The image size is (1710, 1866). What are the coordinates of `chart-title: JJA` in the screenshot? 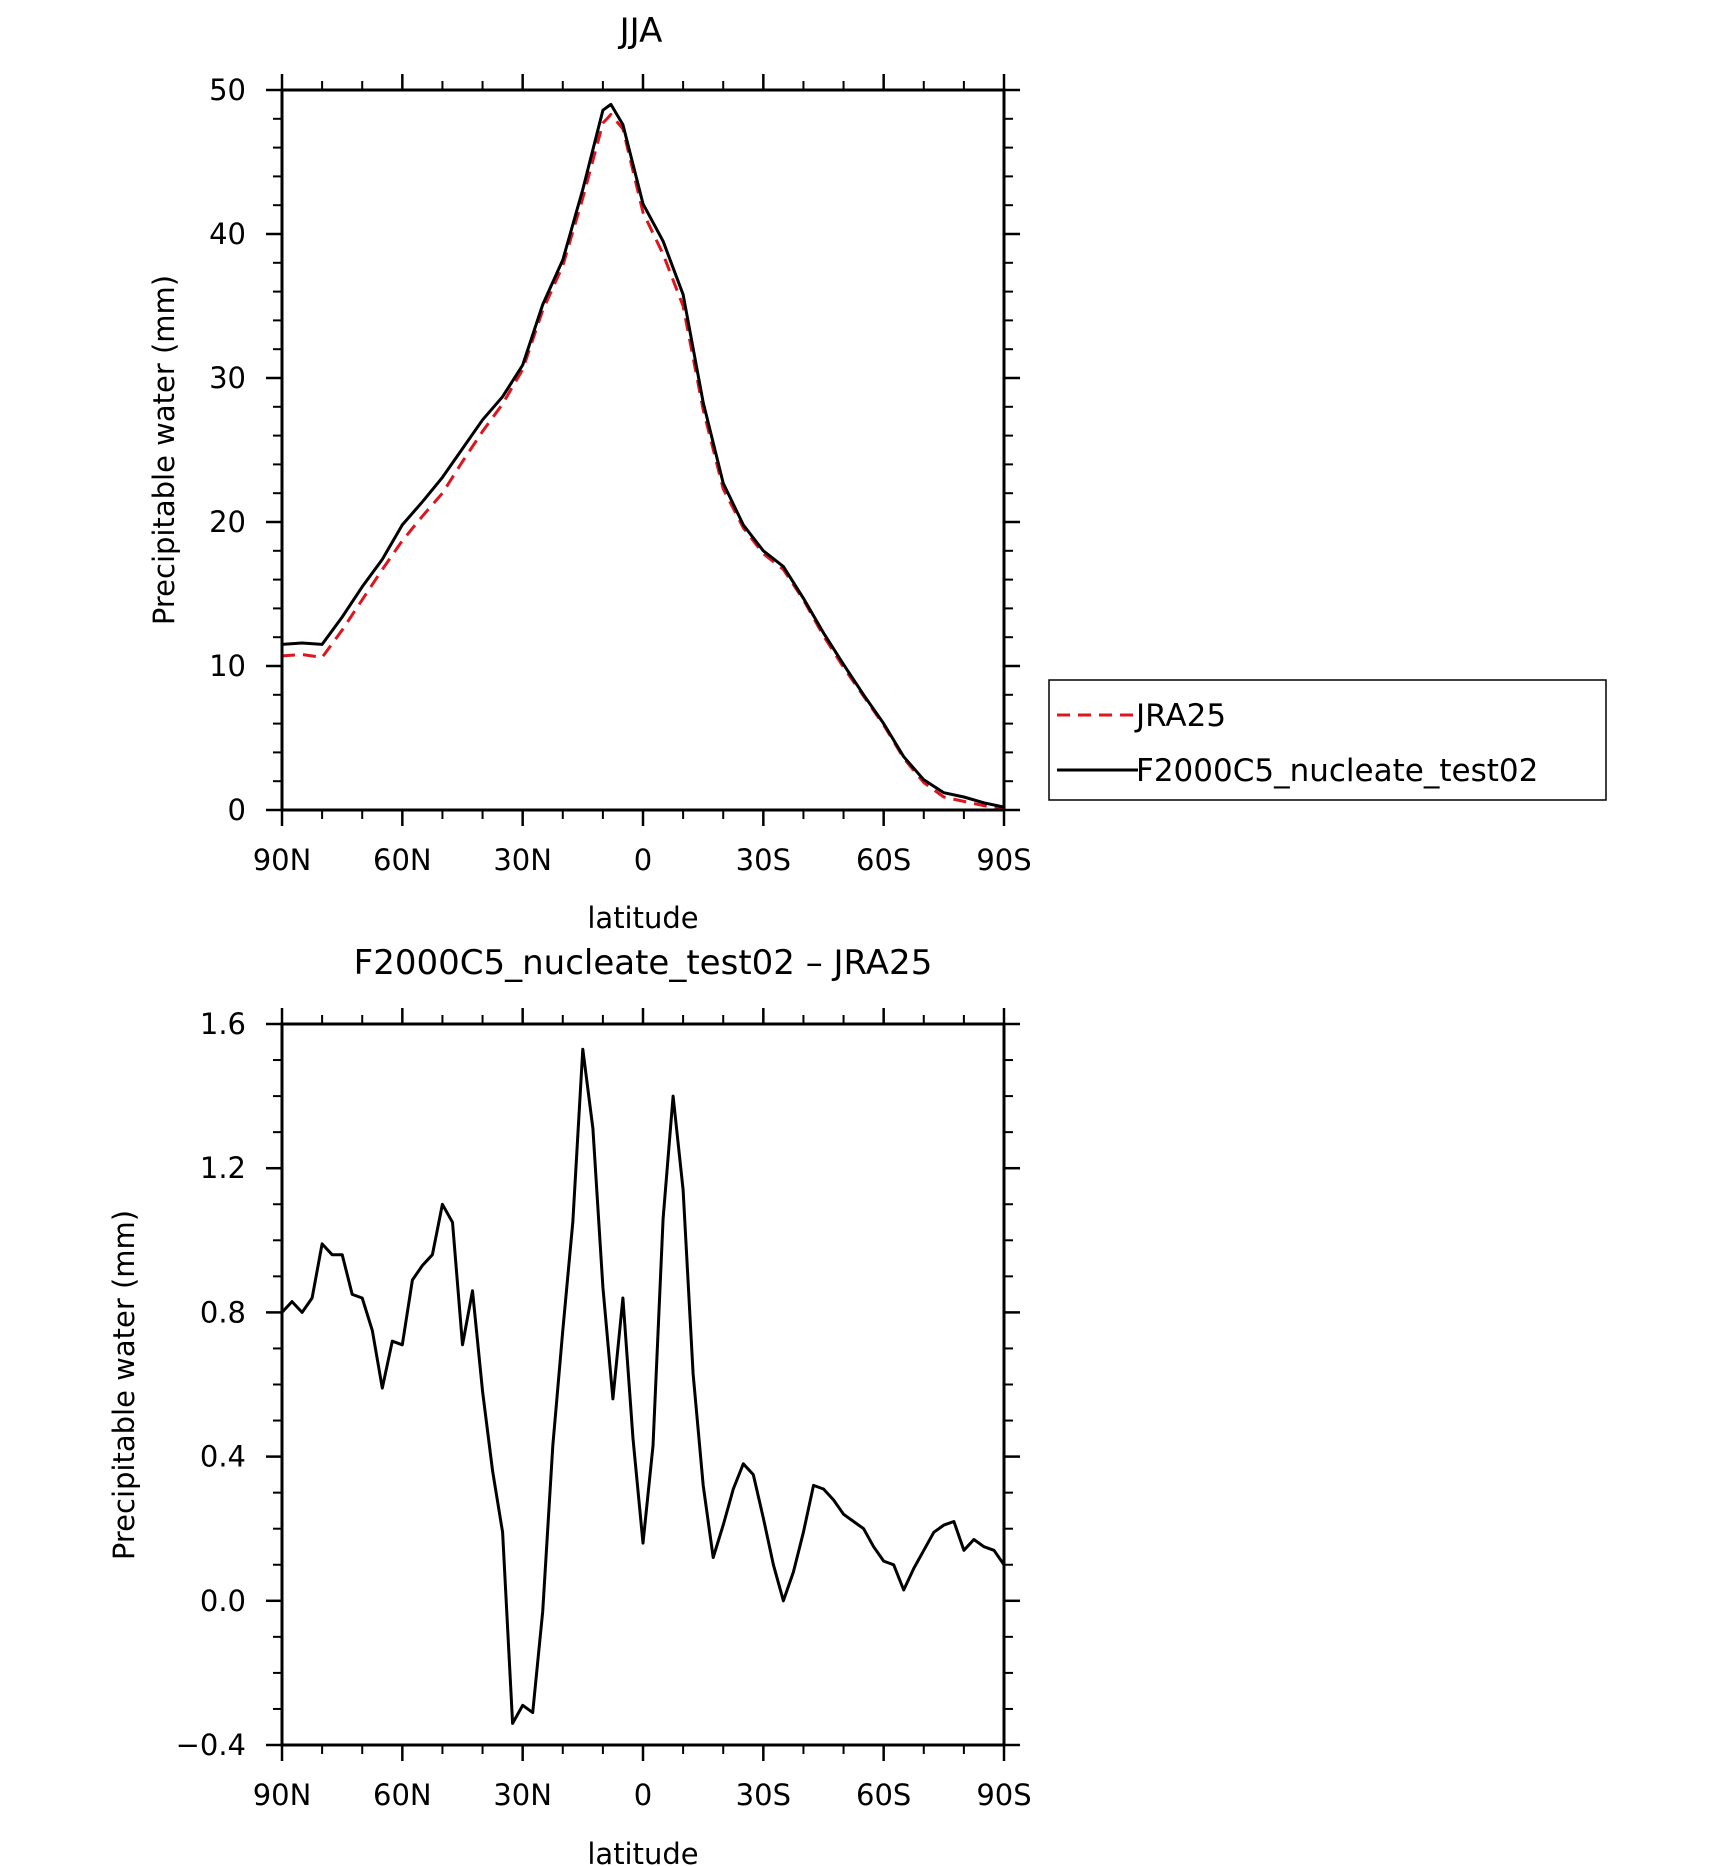 It's located at (640, 31).